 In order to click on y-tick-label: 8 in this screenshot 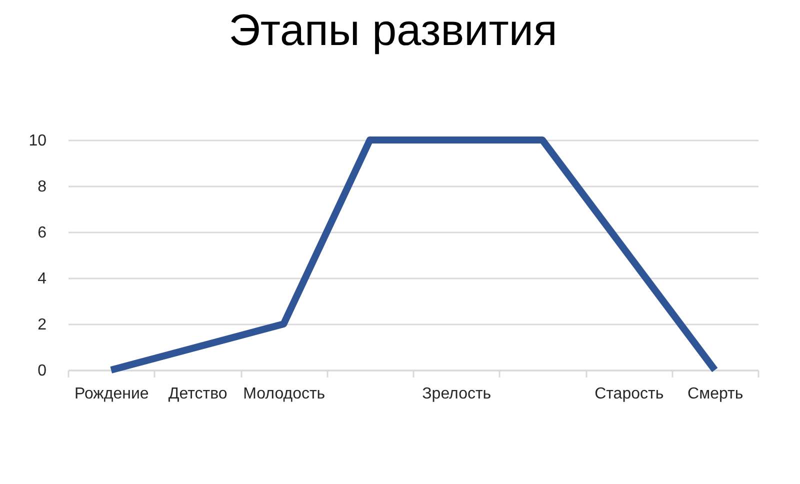, I will do `click(42, 187)`.